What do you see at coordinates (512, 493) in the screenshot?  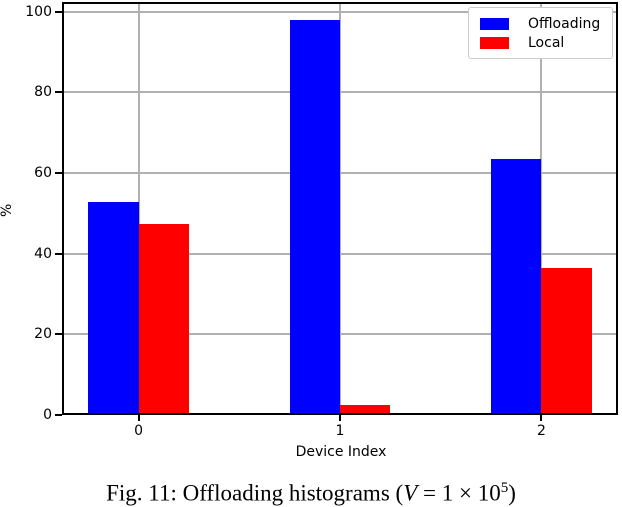 I see `caption-suffix: )` at bounding box center [512, 493].